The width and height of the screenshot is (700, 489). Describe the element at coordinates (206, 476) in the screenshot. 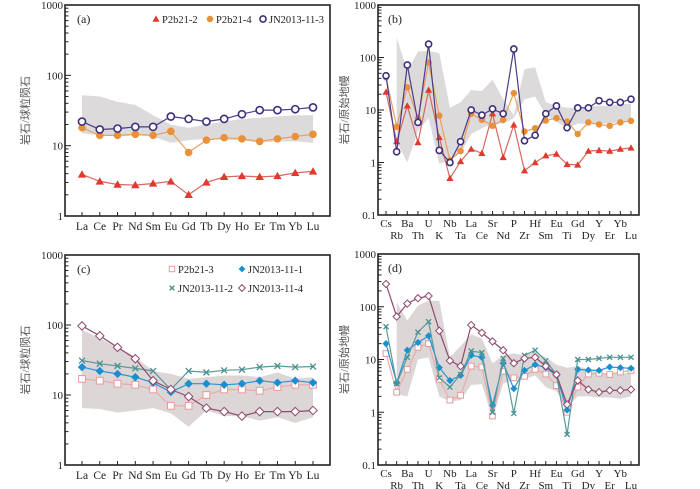

I see `x-tick-label: Tb` at that location.